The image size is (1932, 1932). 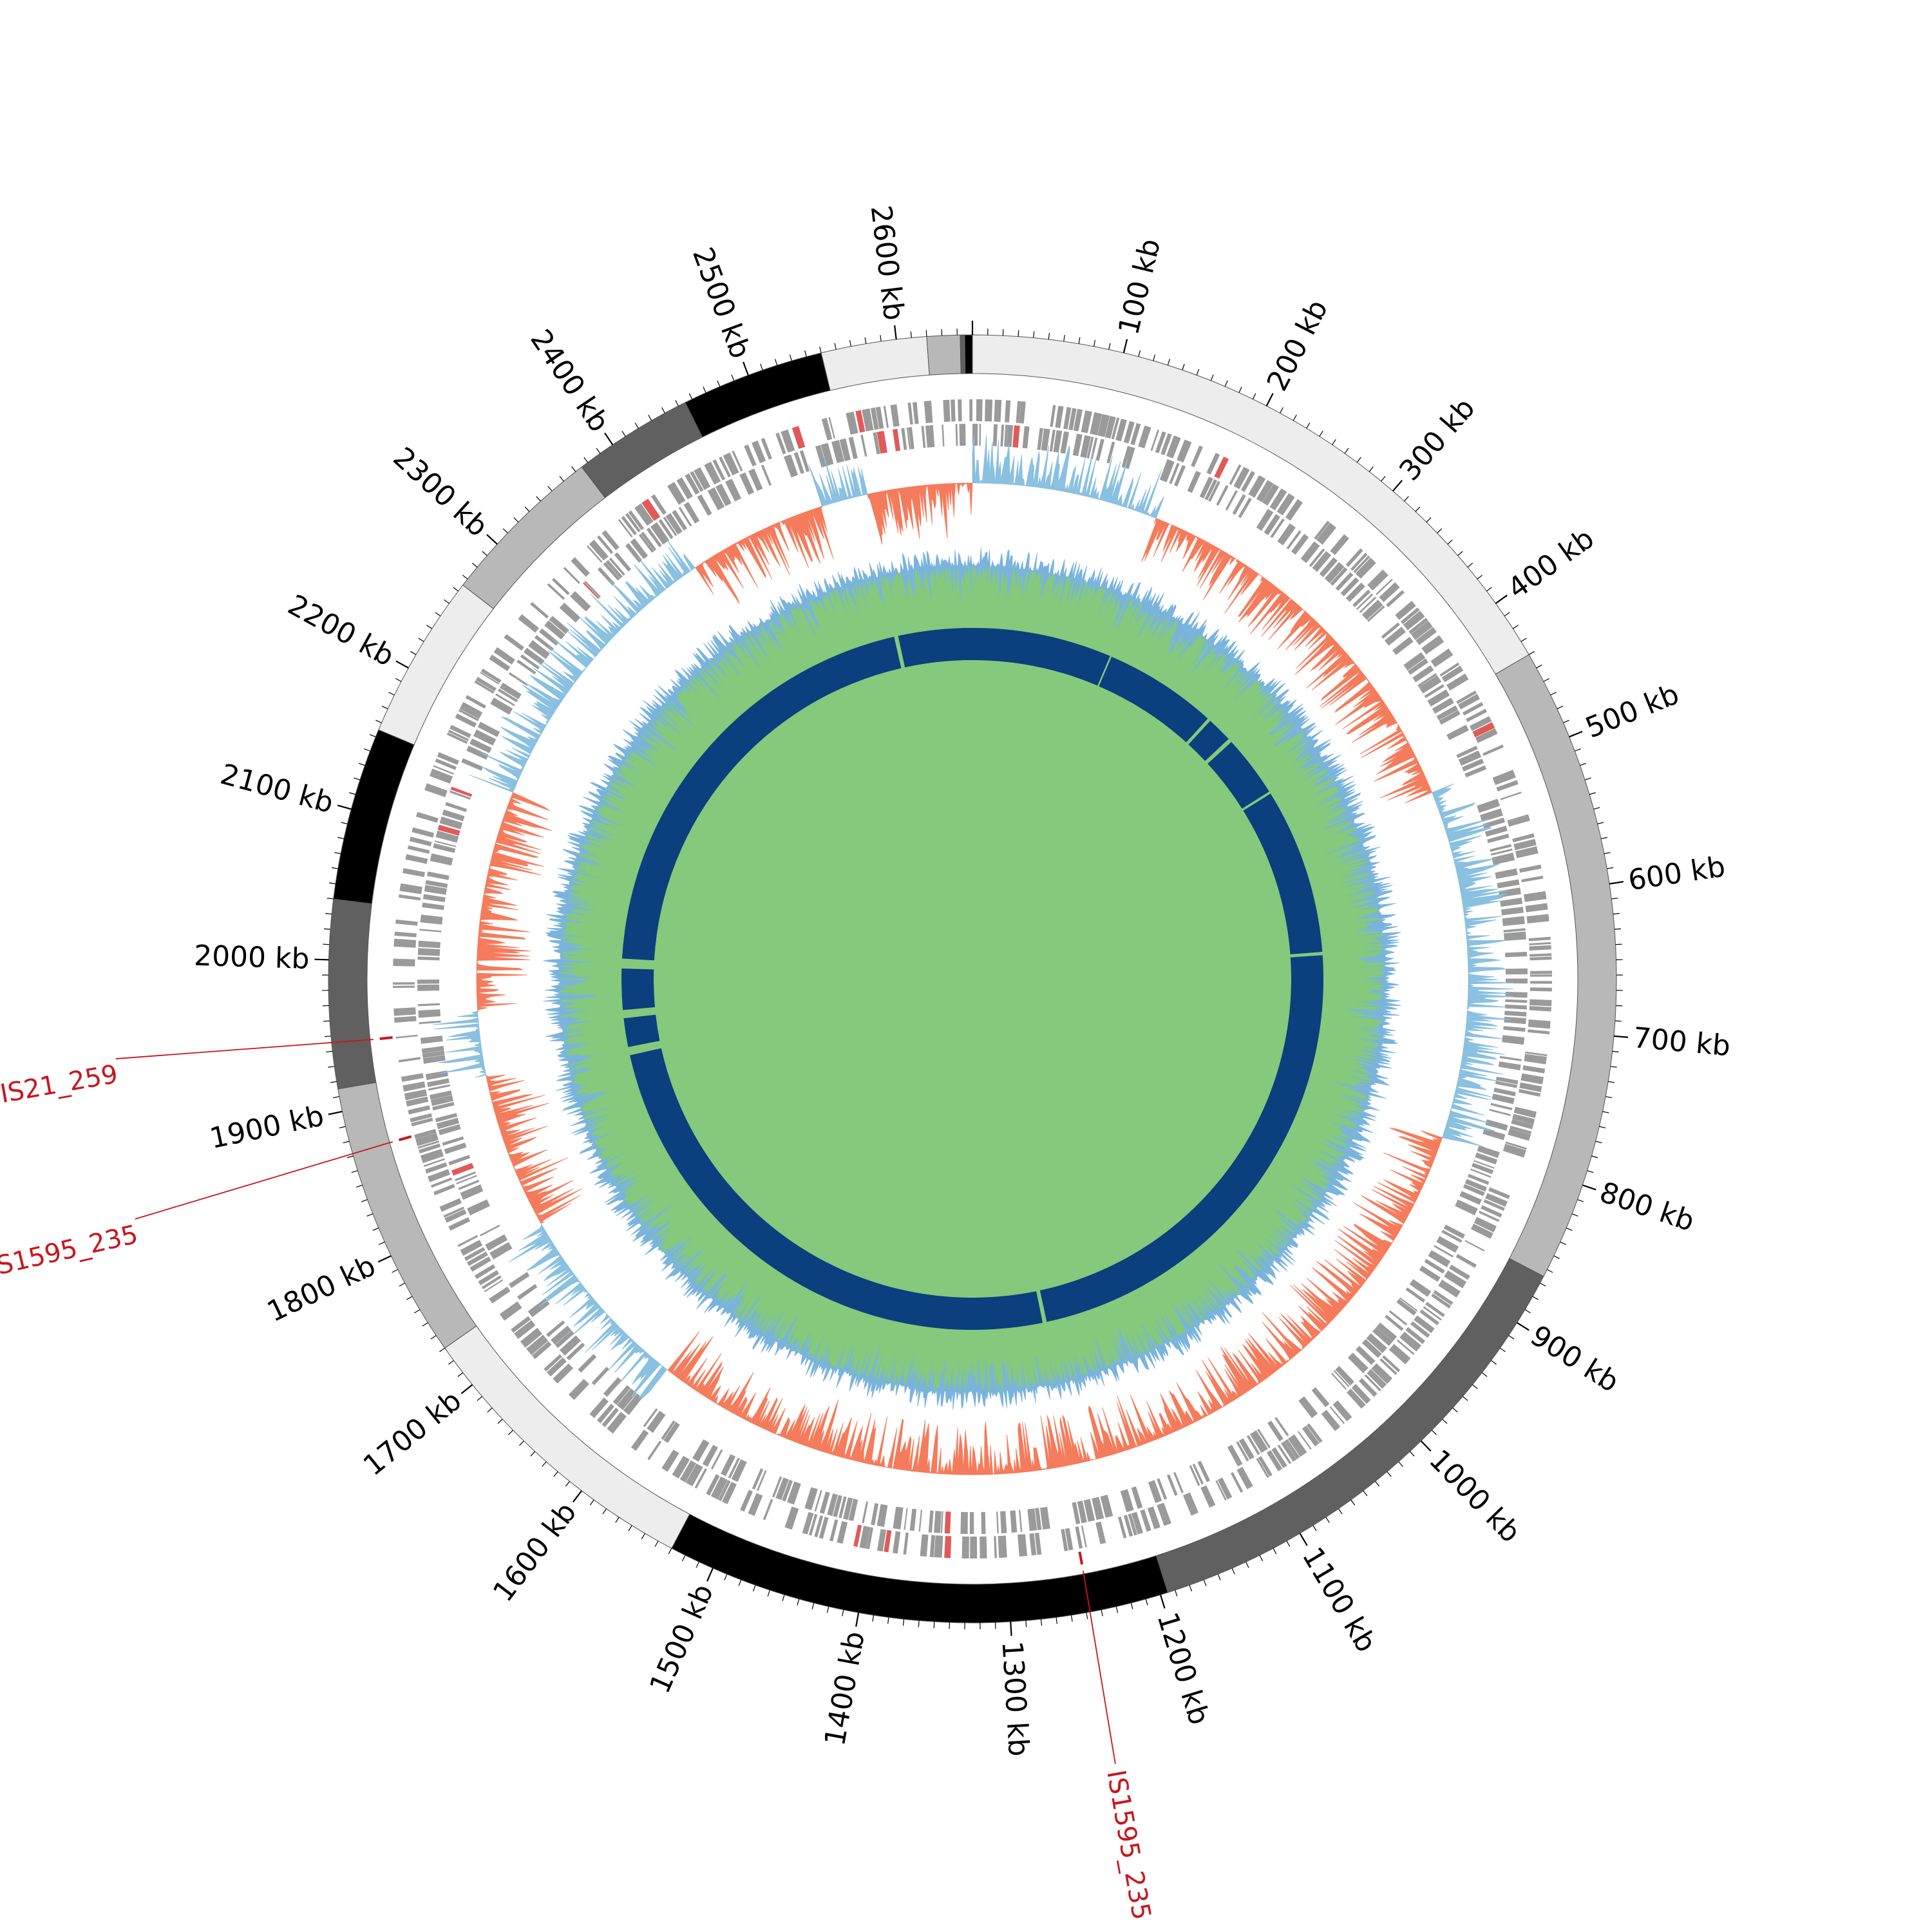 I want to click on skew-negative-area, so click(x=1473, y=966).